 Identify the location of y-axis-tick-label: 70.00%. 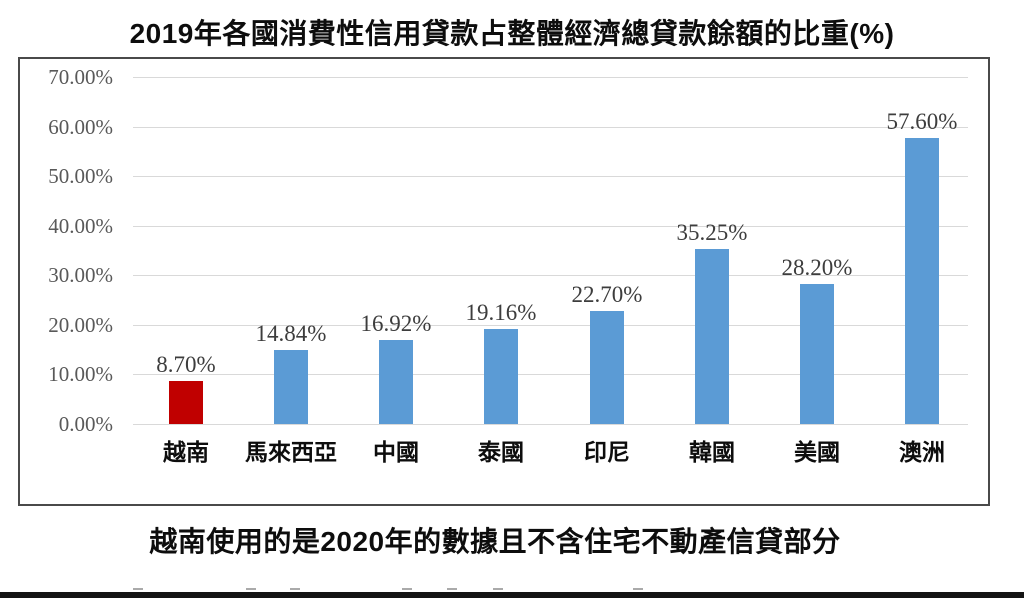
(80, 77).